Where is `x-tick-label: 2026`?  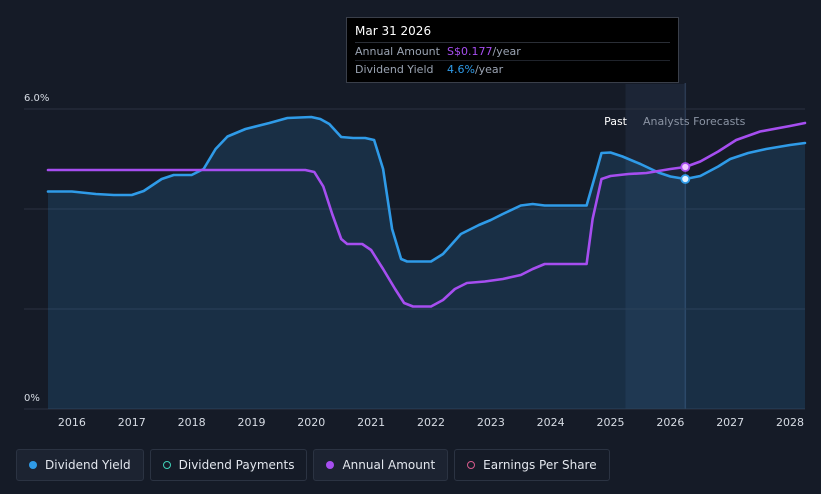 x-tick-label: 2026 is located at coordinates (670, 422).